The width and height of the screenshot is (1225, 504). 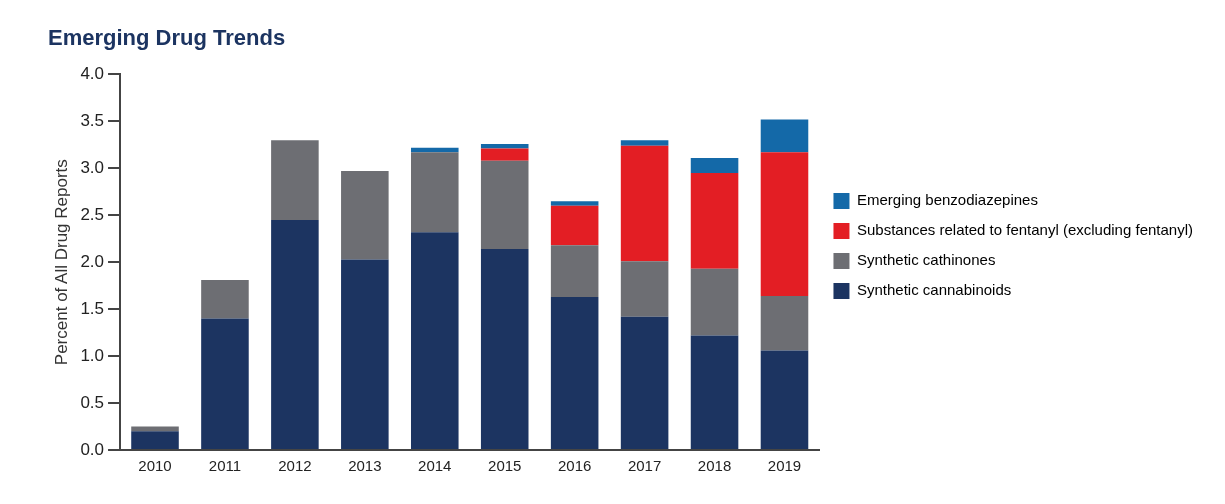 What do you see at coordinates (947, 200) in the screenshot?
I see `legend-label: Emerging benzodiazepines` at bounding box center [947, 200].